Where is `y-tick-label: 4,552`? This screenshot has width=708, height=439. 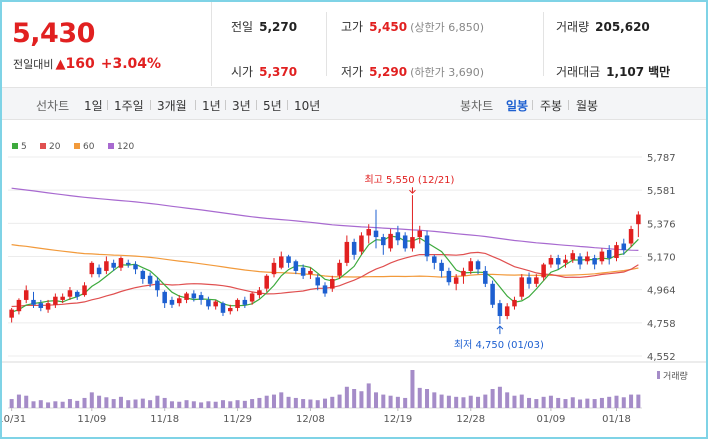 y-tick-label: 4,552 is located at coordinates (661, 357).